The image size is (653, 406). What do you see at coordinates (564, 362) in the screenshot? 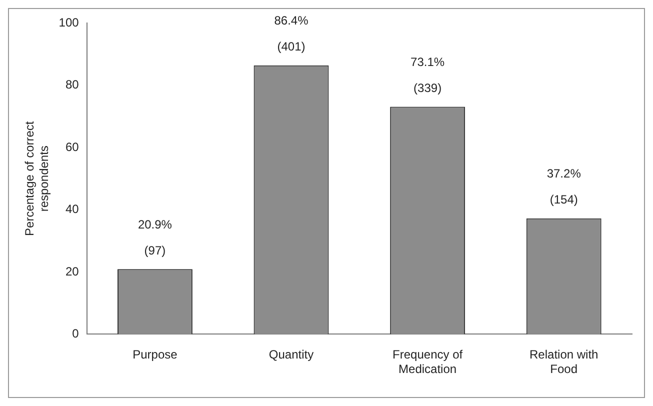
I see `x-tick-label: Relation with Food` at bounding box center [564, 362].